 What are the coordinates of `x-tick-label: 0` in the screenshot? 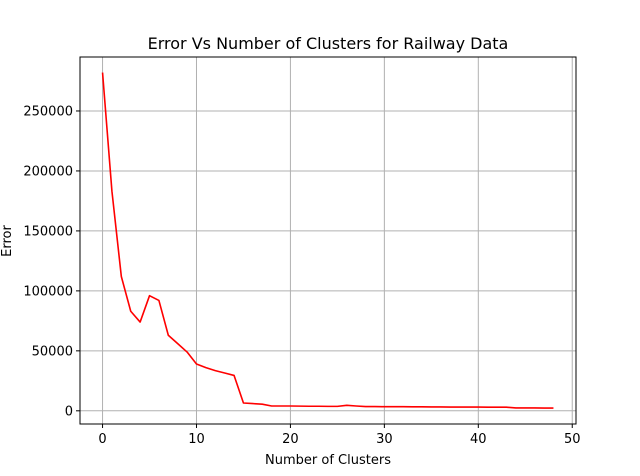 It's located at (102, 439).